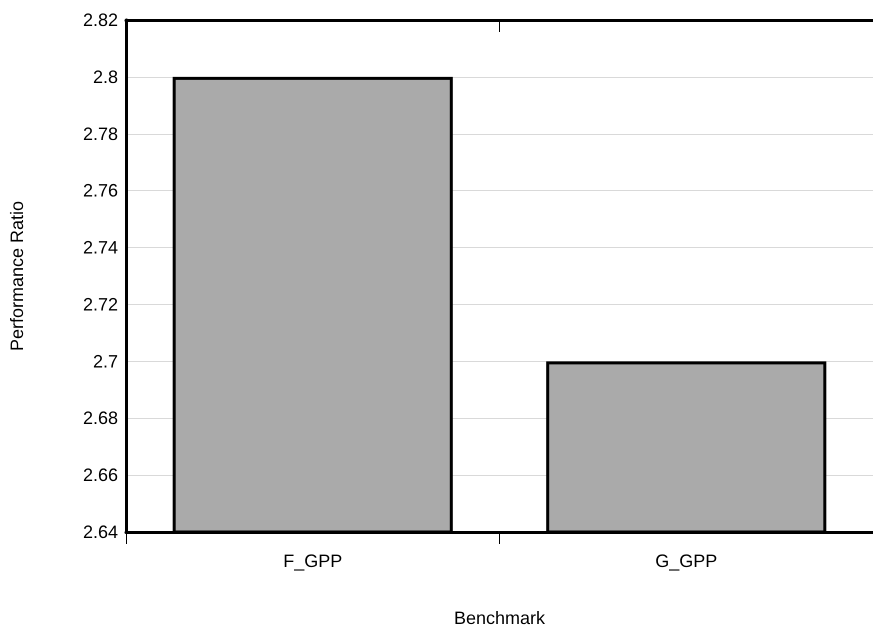 Image resolution: width=873 pixels, height=632 pixels. Describe the element at coordinates (686, 561) in the screenshot. I see `x-tick-label: G_GPP` at that location.